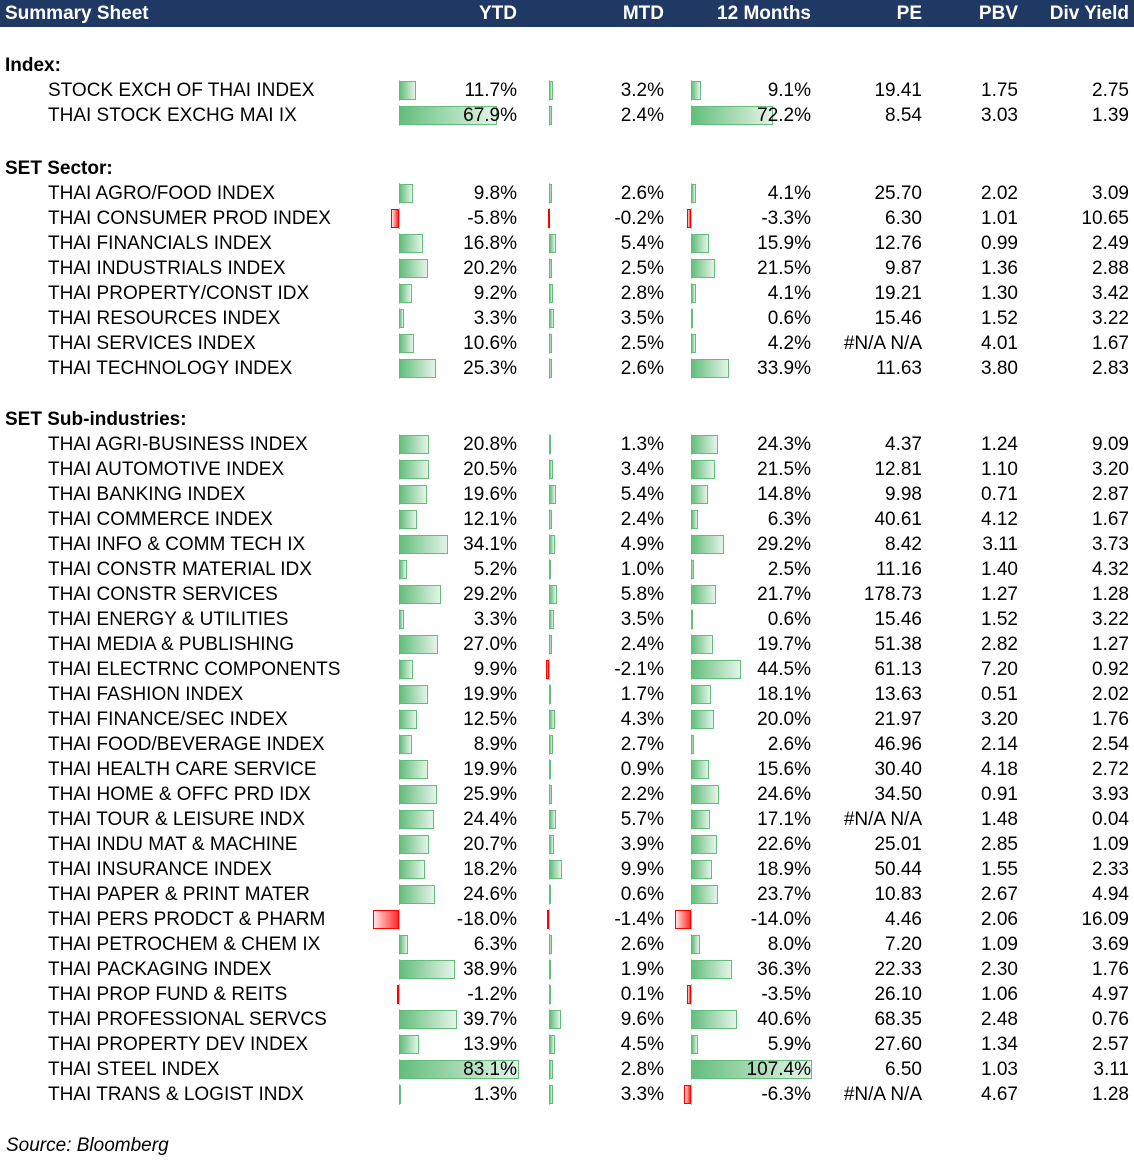 The image size is (1134, 1160). What do you see at coordinates (784, 494) in the screenshot?
I see `12-months-value: 14.8%` at bounding box center [784, 494].